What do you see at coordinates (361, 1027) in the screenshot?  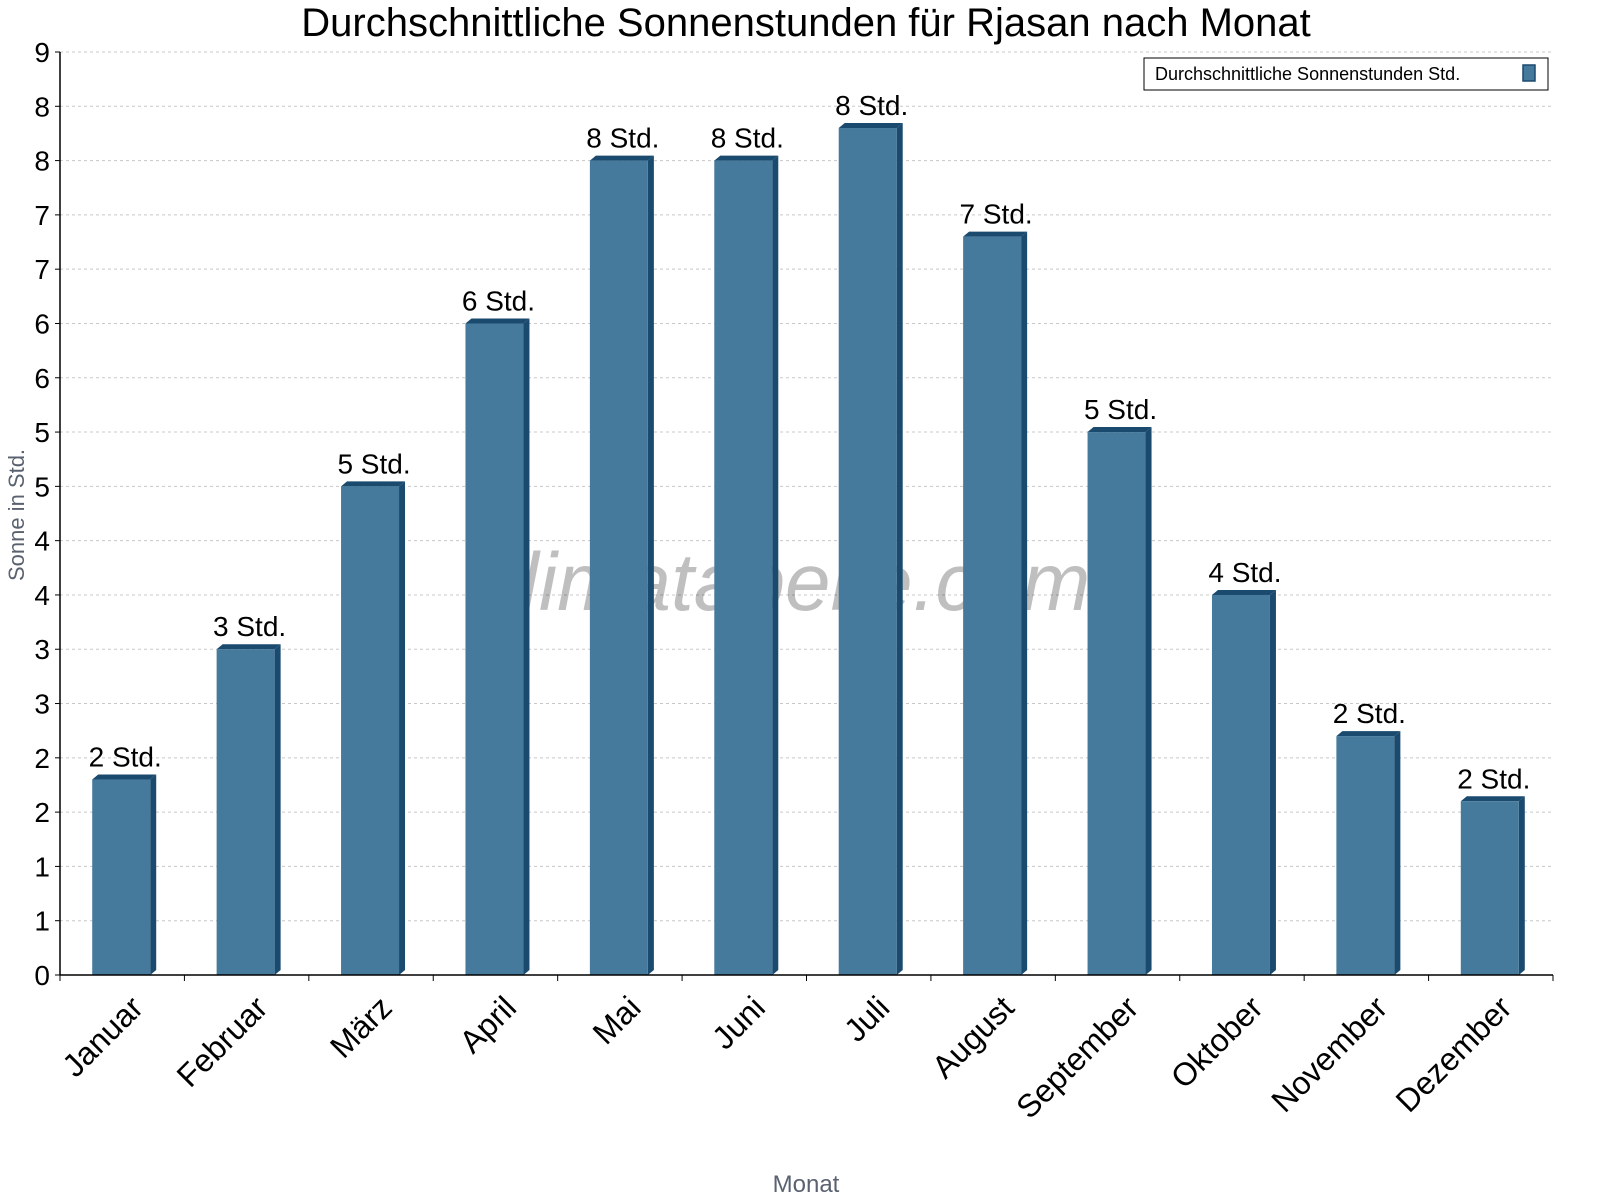 I see `x-tick-label: März` at bounding box center [361, 1027].